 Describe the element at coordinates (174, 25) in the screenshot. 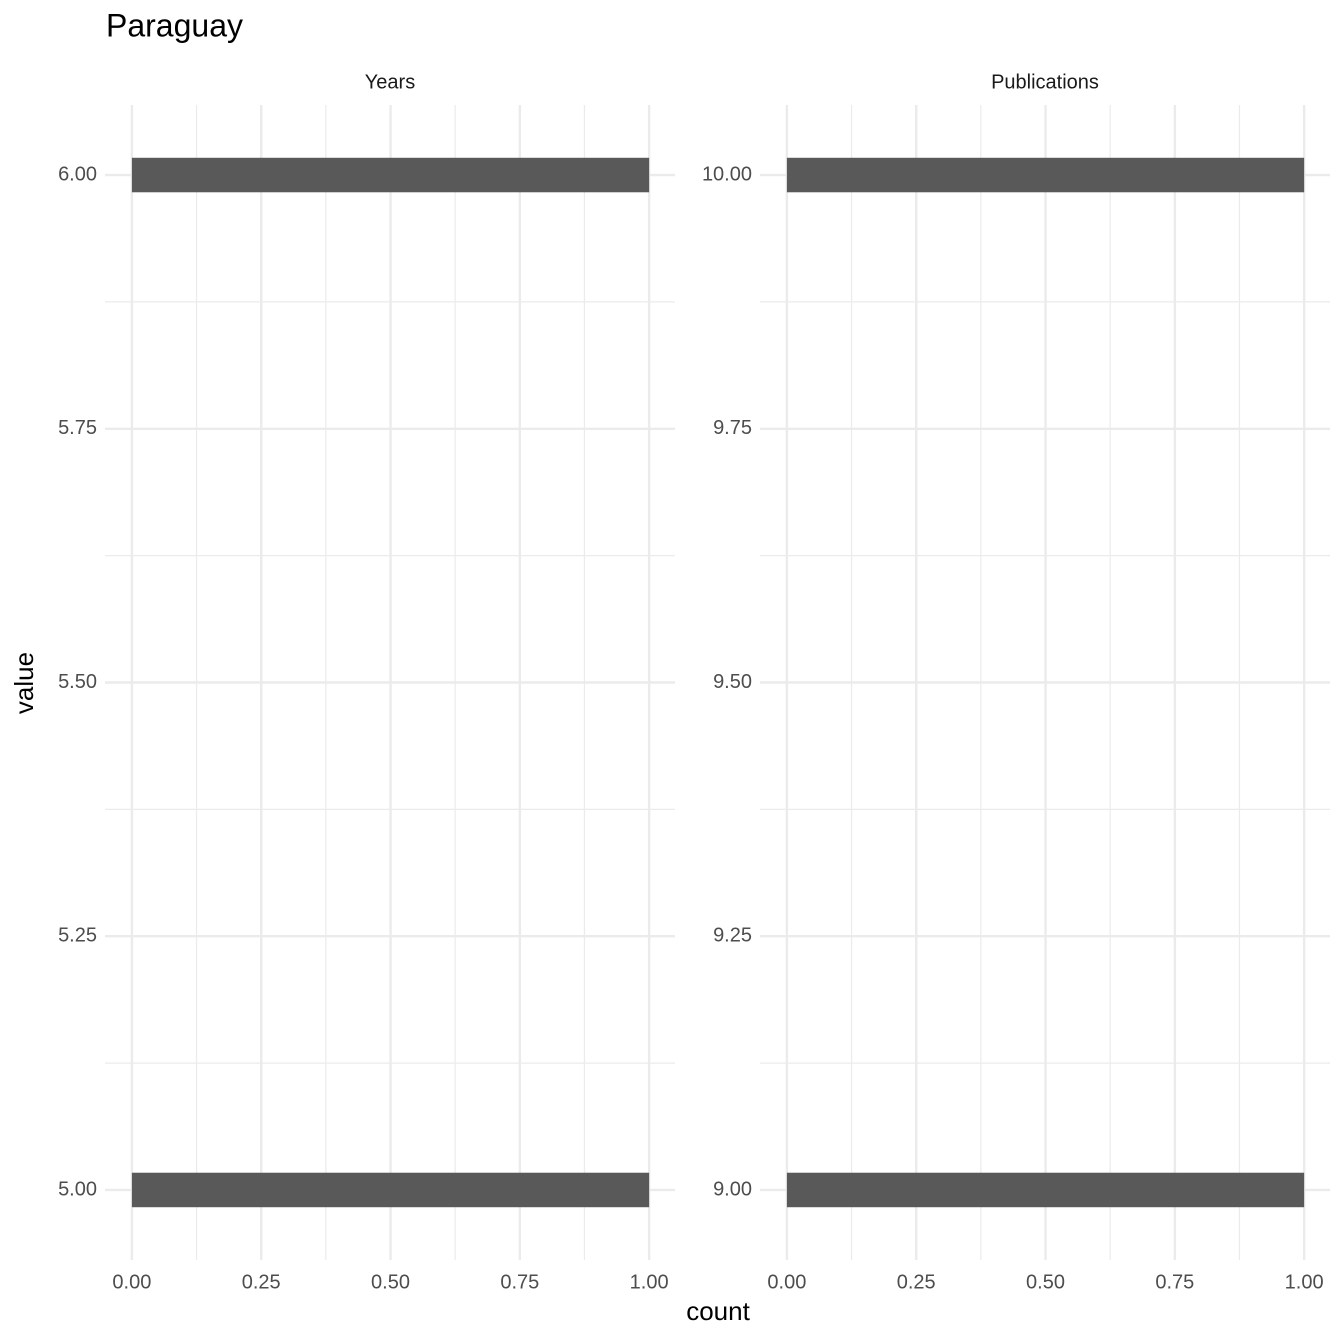

I see `chart-title: Paraguay` at that location.